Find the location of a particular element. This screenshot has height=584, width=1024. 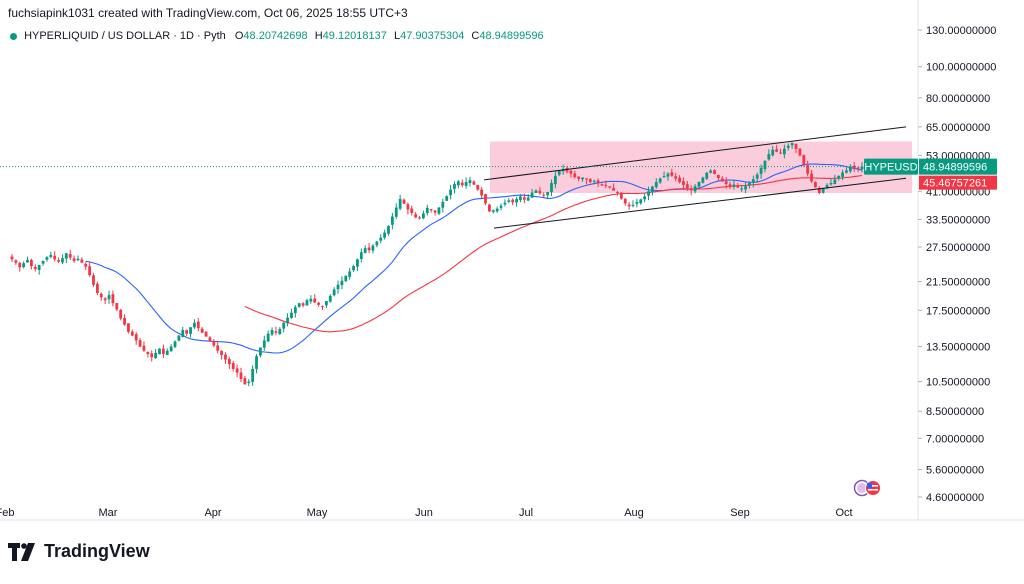

channel-upper-line is located at coordinates (695, 153).